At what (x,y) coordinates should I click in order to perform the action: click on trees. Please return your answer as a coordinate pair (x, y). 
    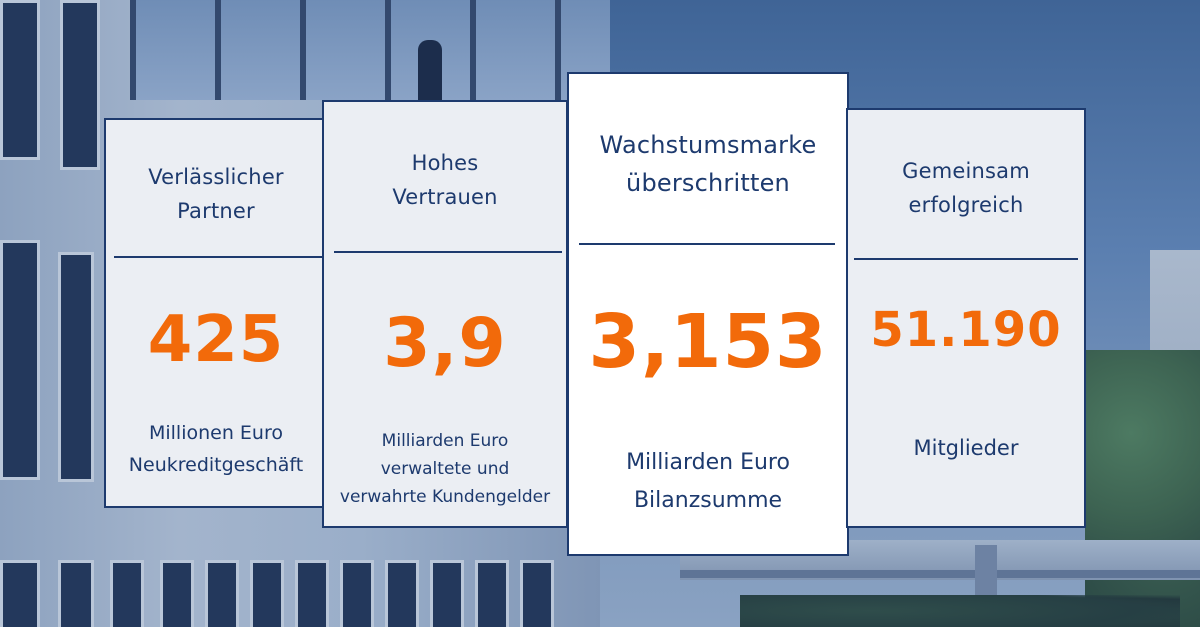
    Looking at the image, I should click on (1142, 488).